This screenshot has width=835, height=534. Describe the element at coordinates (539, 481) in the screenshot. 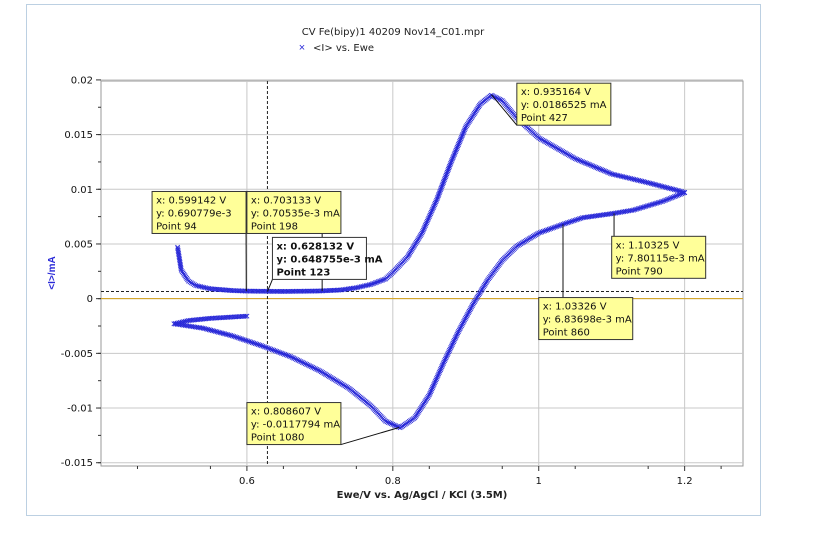

I see `x-tick-label: 1` at that location.